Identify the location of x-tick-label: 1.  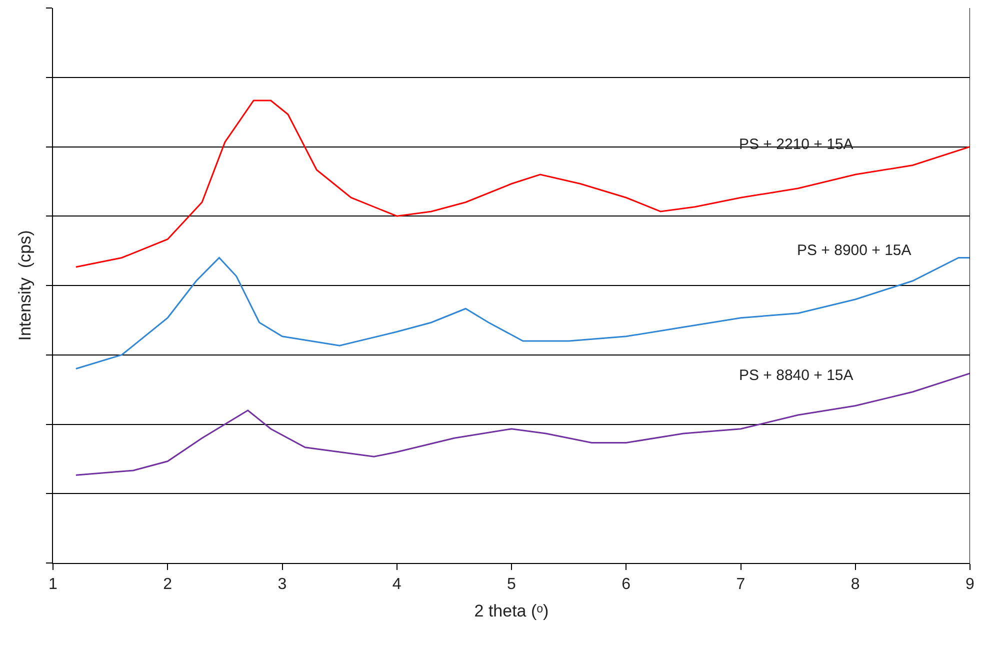
(53, 585).